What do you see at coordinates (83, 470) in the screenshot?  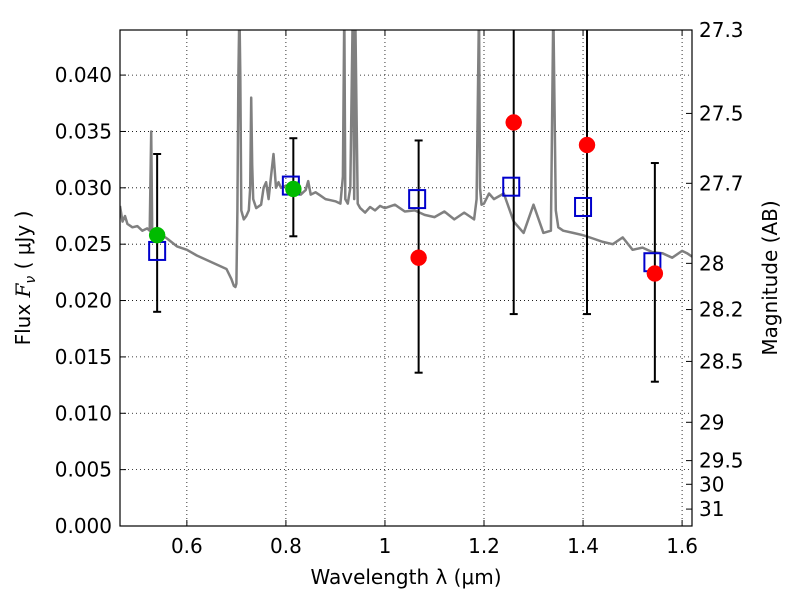 I see `y-tick-label: 0.005` at bounding box center [83, 470].